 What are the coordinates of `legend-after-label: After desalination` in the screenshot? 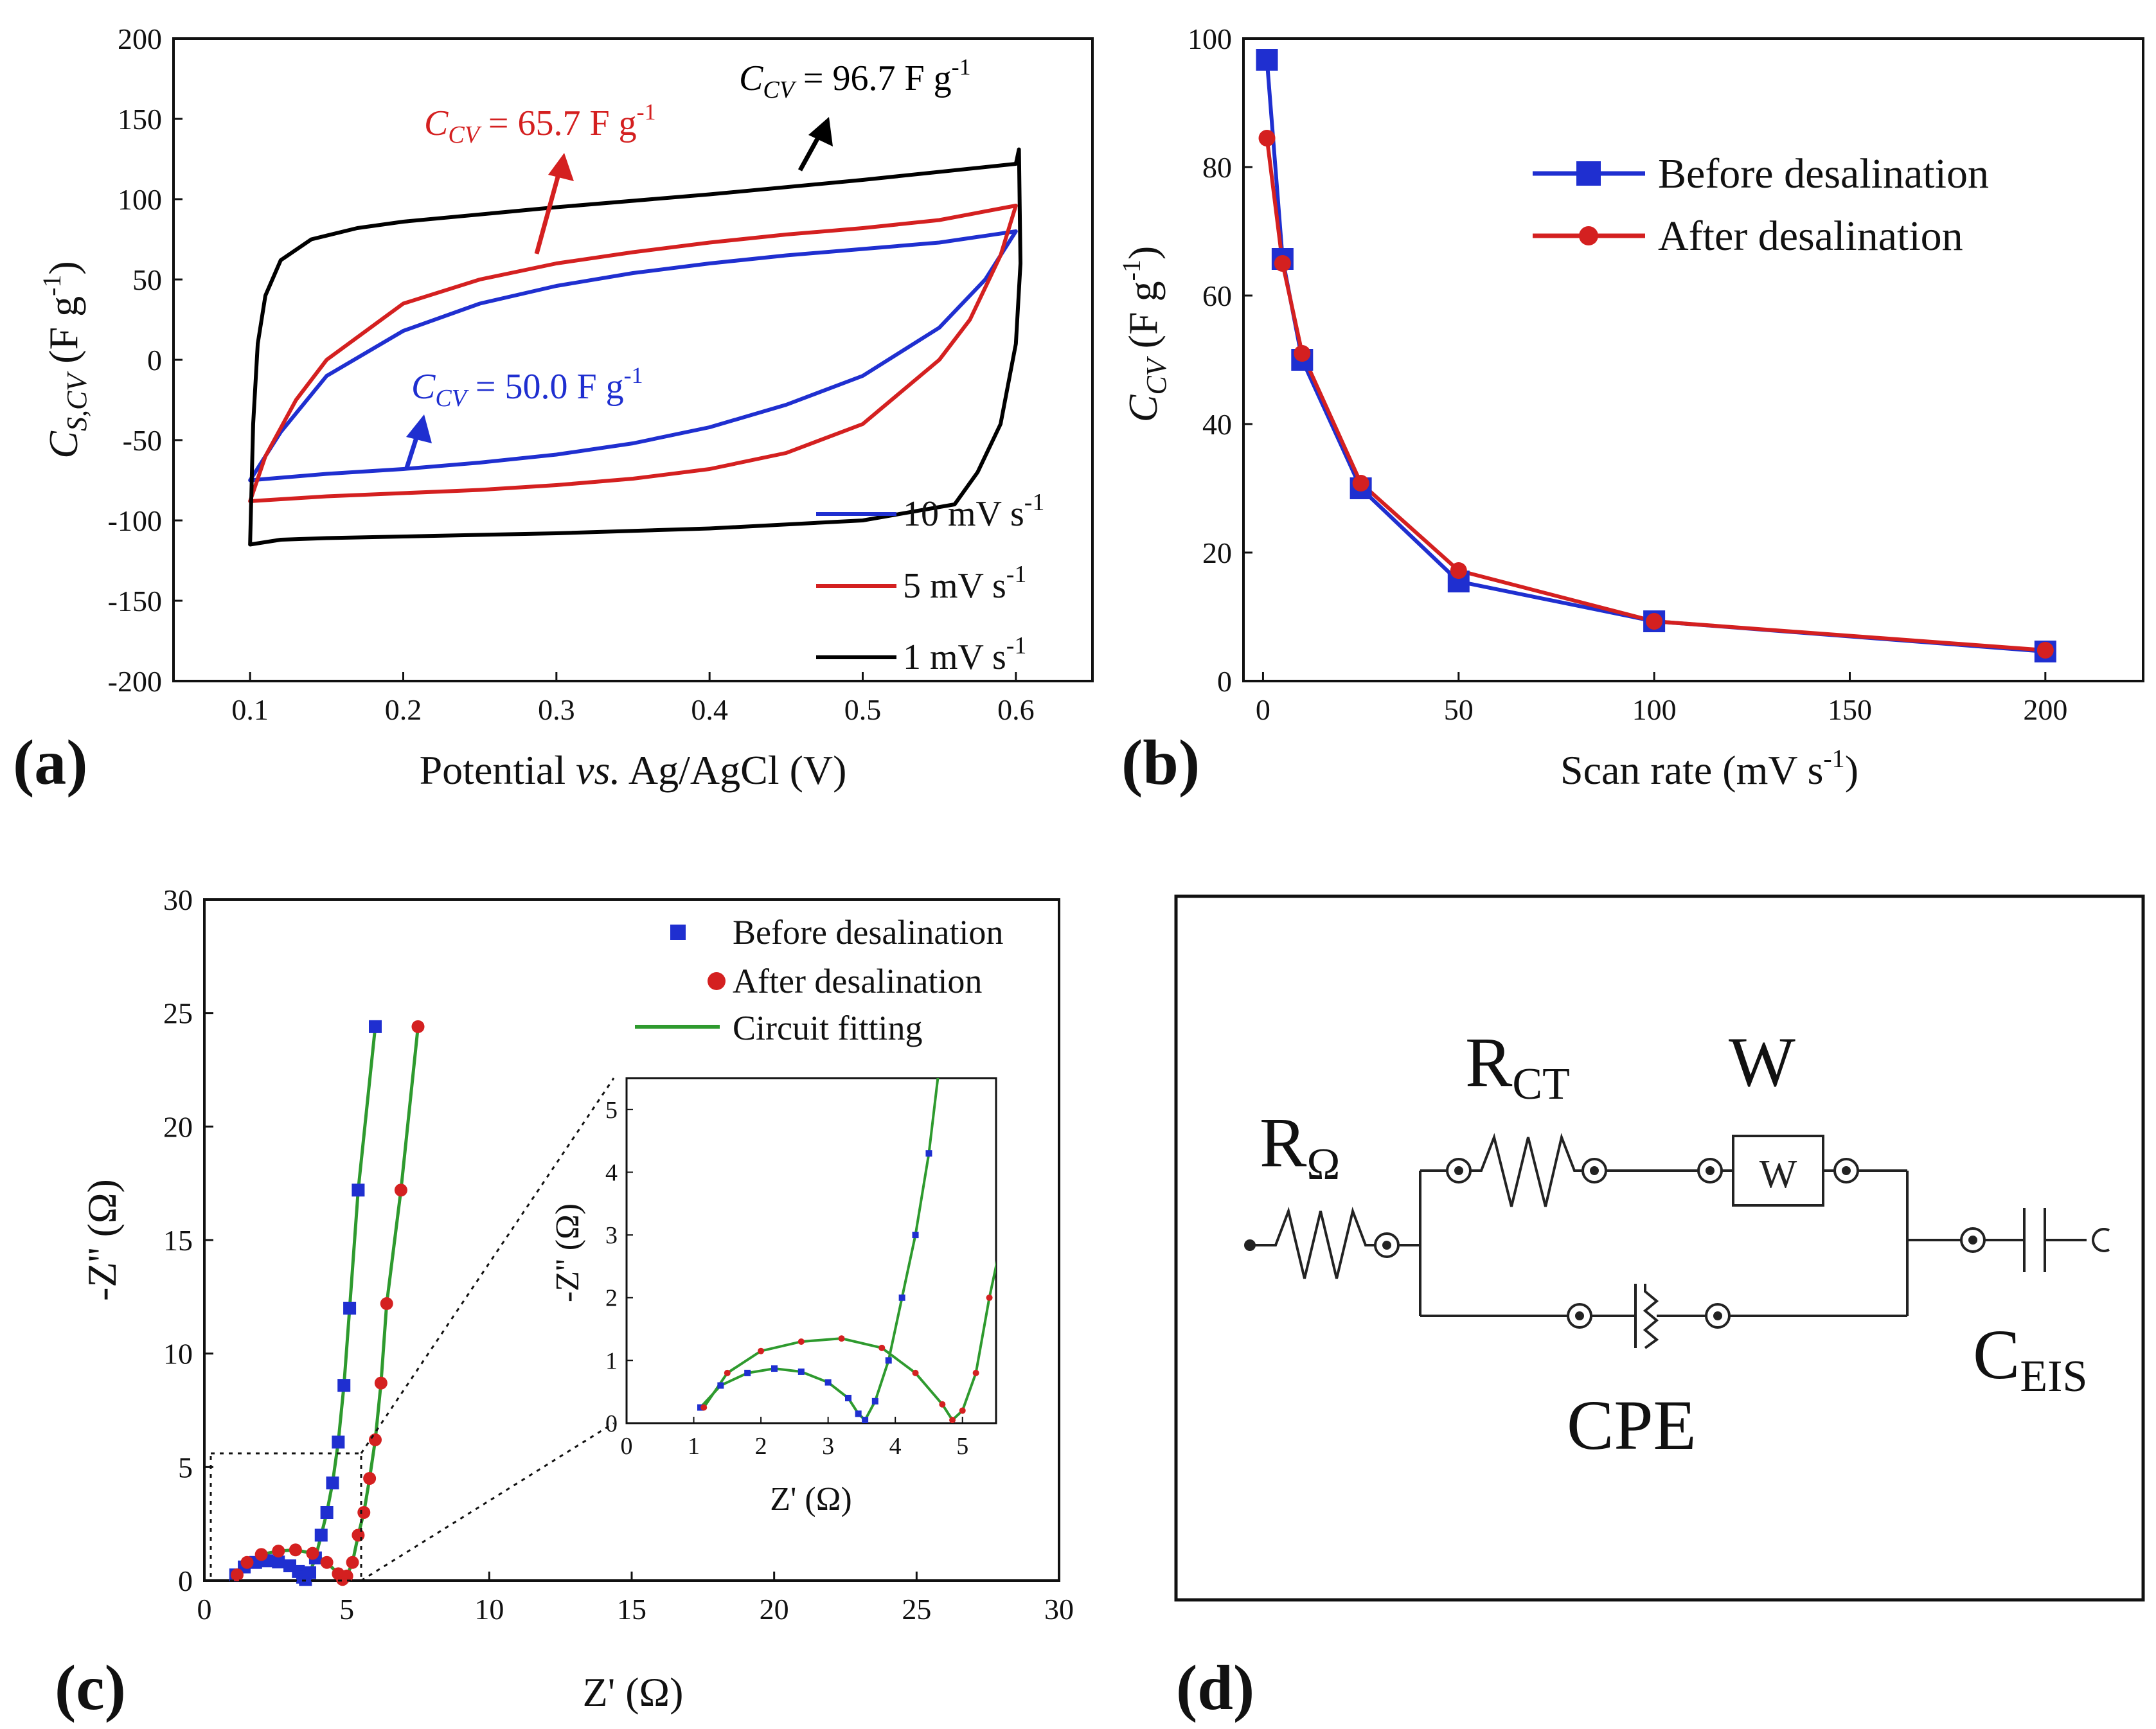 It's located at (1810, 236).